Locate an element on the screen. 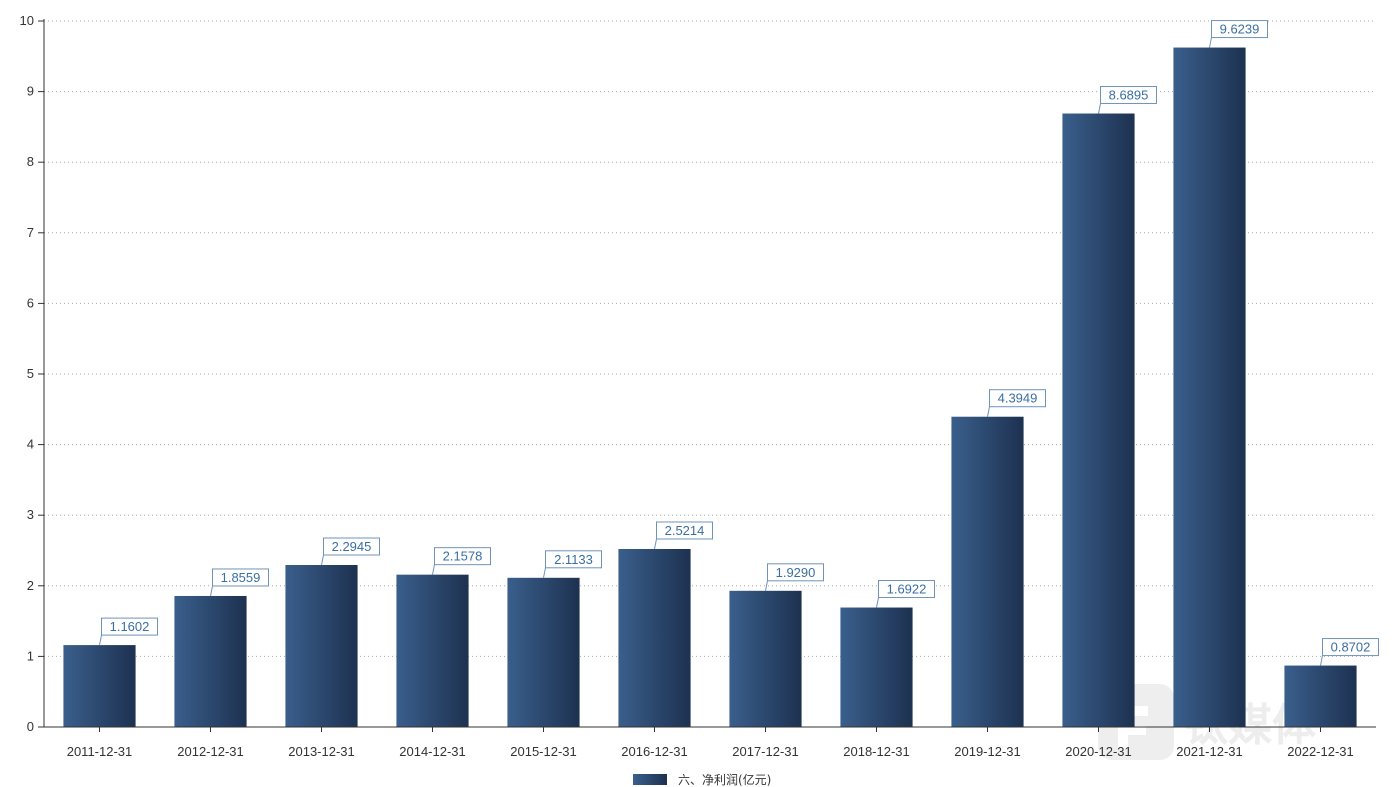 The width and height of the screenshot is (1399, 787). y-tick-label: 1 is located at coordinates (30, 655).